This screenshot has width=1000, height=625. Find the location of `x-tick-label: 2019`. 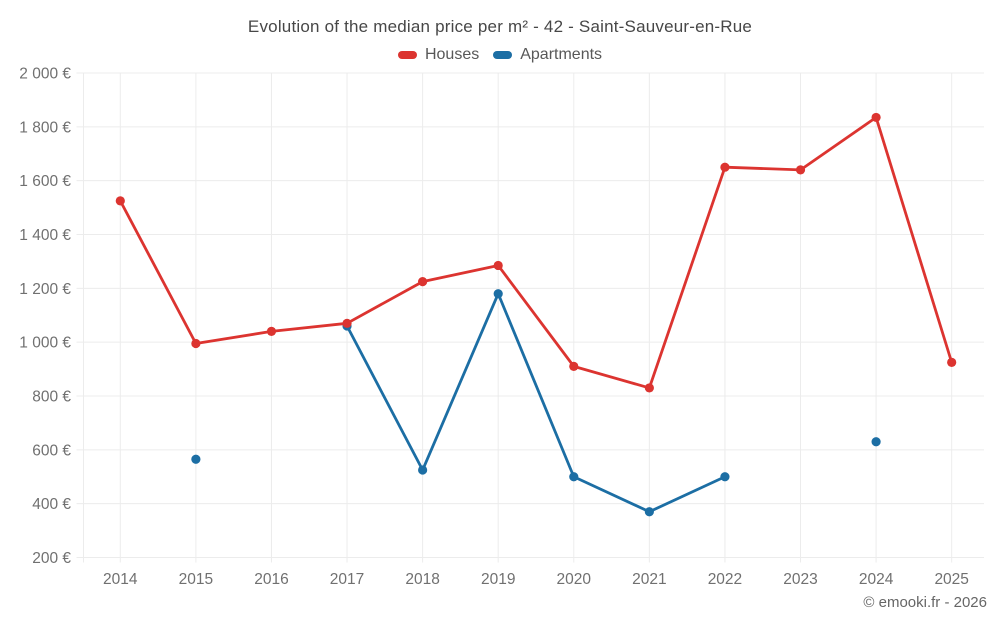

x-tick-label: 2019 is located at coordinates (498, 579).